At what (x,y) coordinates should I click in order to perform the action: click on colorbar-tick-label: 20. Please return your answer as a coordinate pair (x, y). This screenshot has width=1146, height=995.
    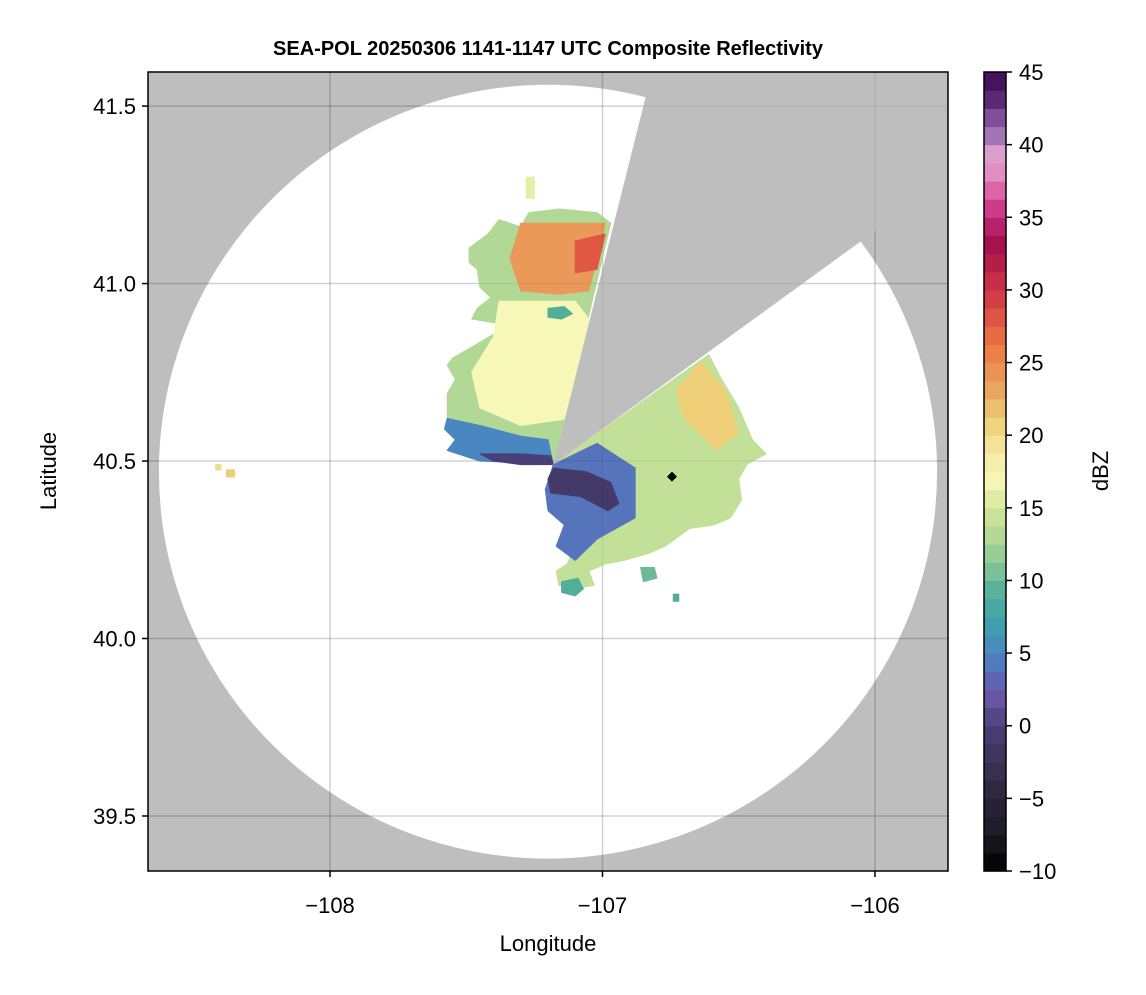
    Looking at the image, I should click on (1031, 435).